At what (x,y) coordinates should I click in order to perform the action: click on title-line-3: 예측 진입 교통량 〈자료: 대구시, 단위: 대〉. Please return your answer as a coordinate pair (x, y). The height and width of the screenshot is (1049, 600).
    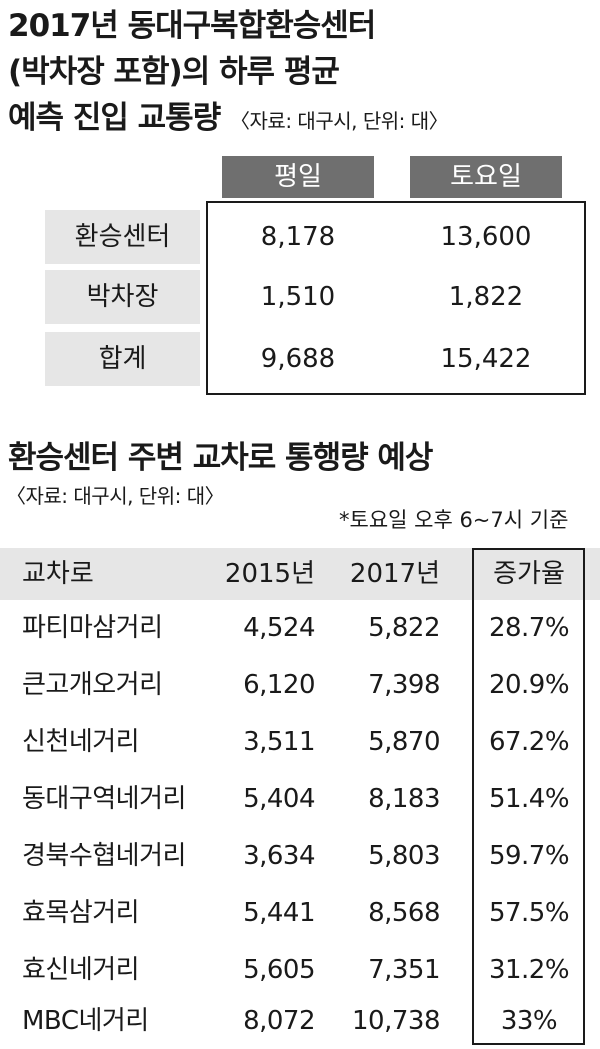
    Looking at the image, I should click on (228, 119).